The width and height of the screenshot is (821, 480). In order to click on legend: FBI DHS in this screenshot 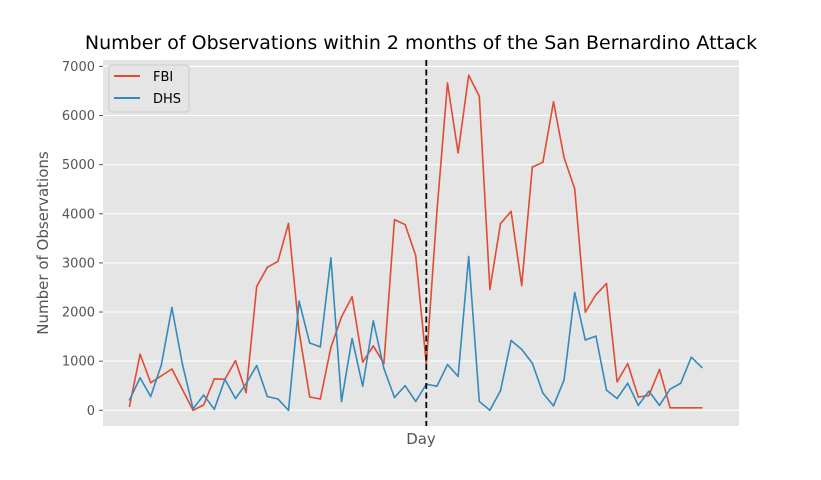, I will do `click(149, 88)`.